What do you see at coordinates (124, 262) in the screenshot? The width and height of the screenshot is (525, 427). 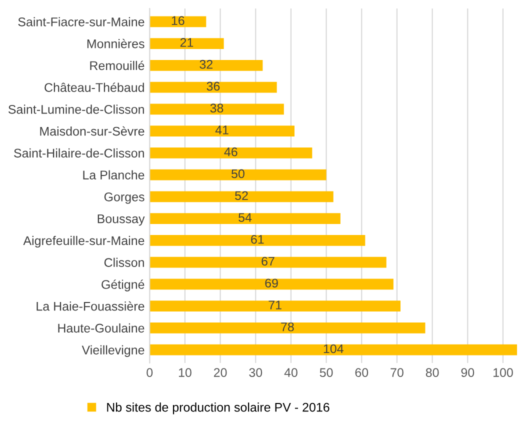 I see `y-tick-label: Clisson` at bounding box center [124, 262].